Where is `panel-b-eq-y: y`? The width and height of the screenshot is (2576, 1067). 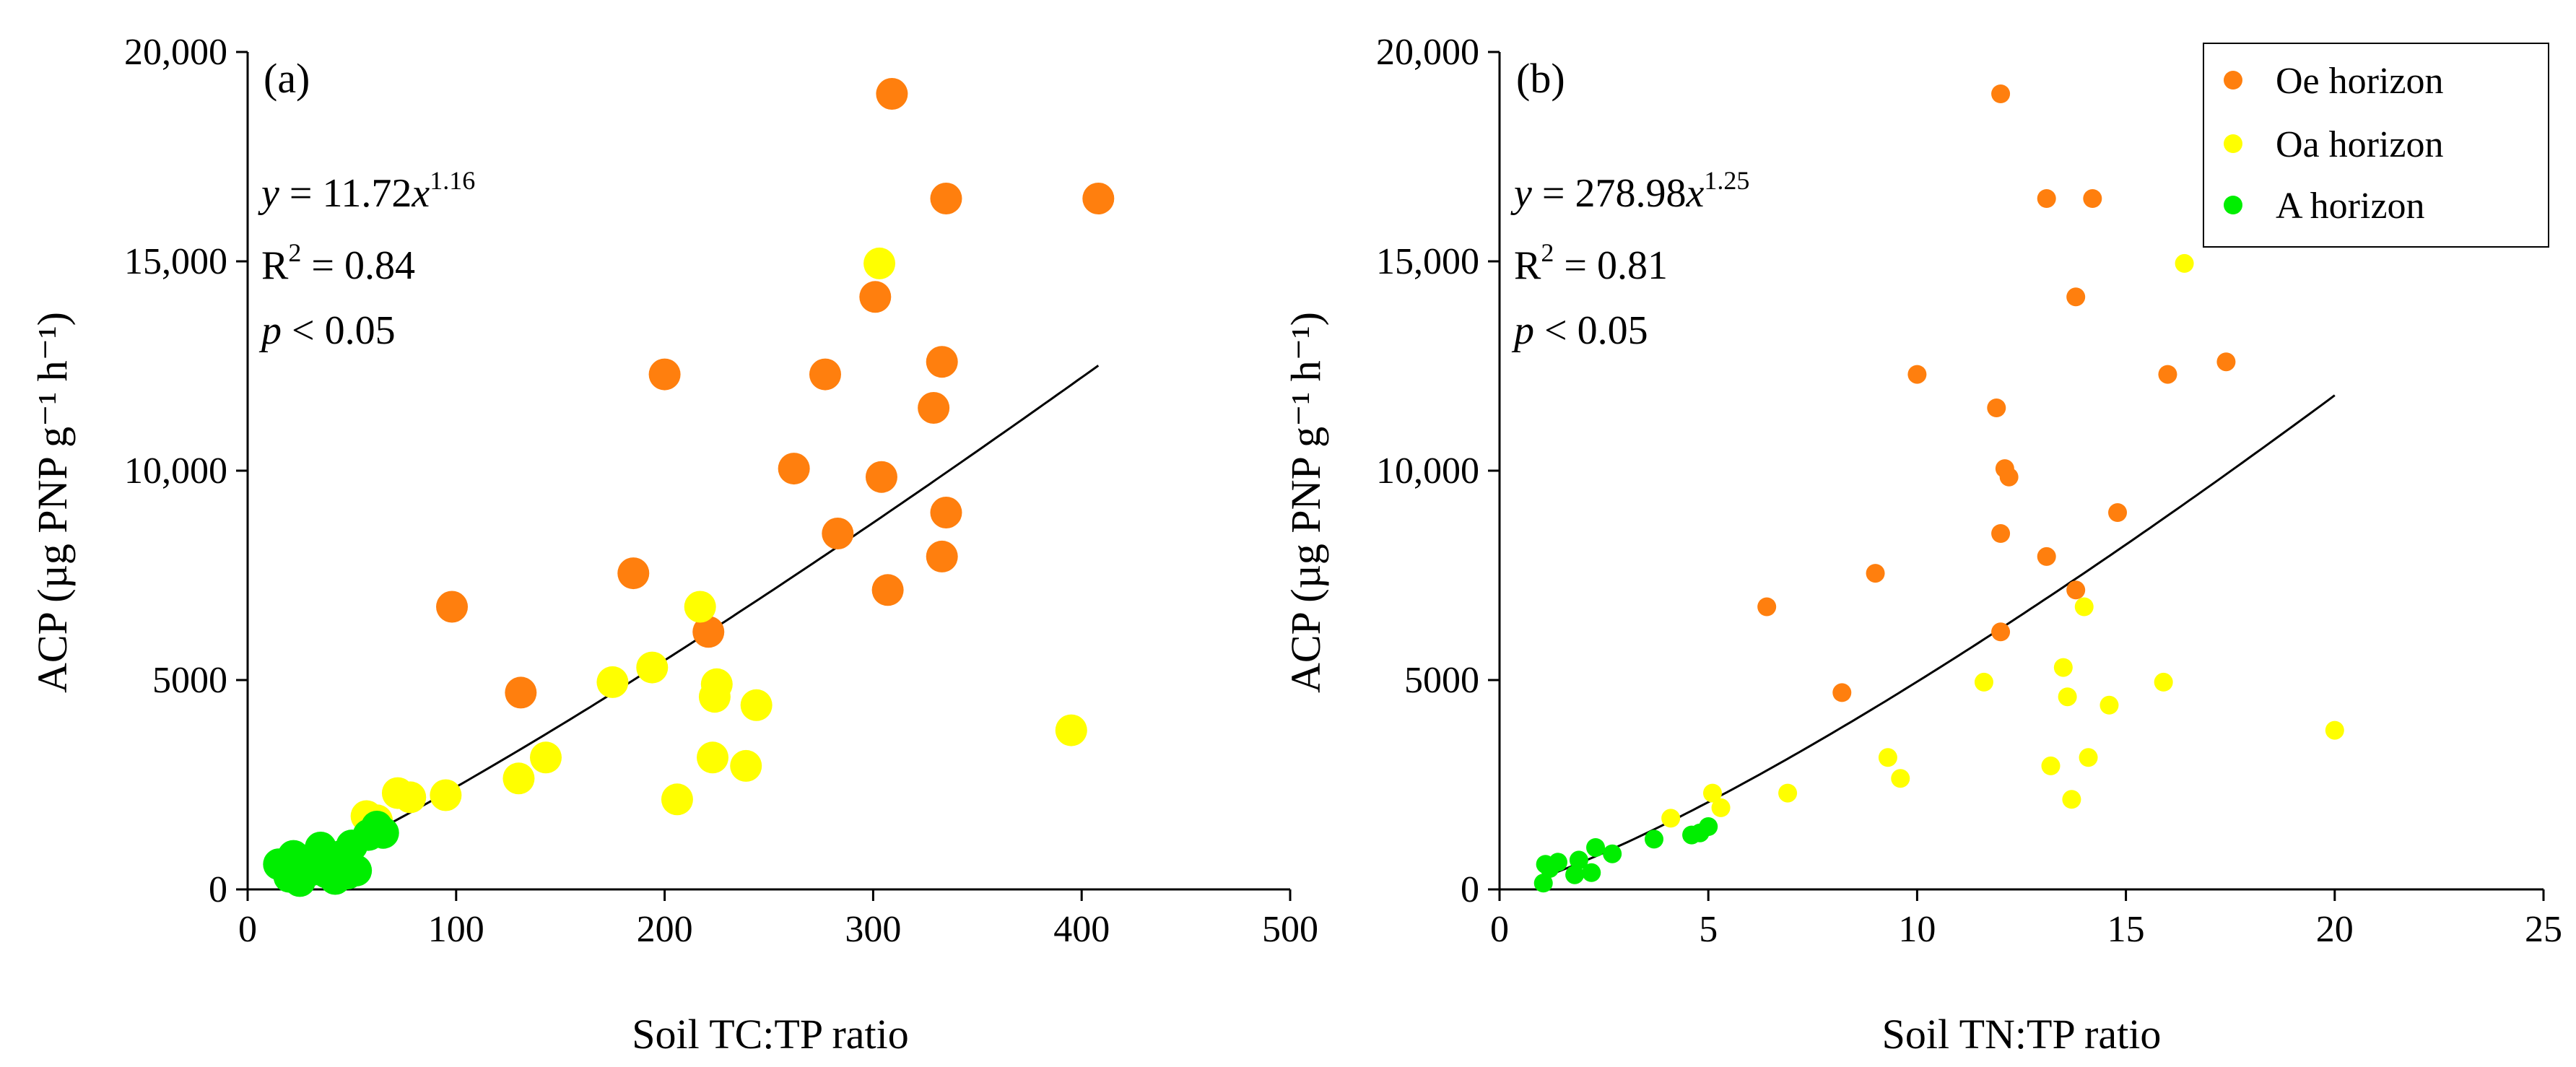
panel-b-eq-y: y is located at coordinates (1521, 193).